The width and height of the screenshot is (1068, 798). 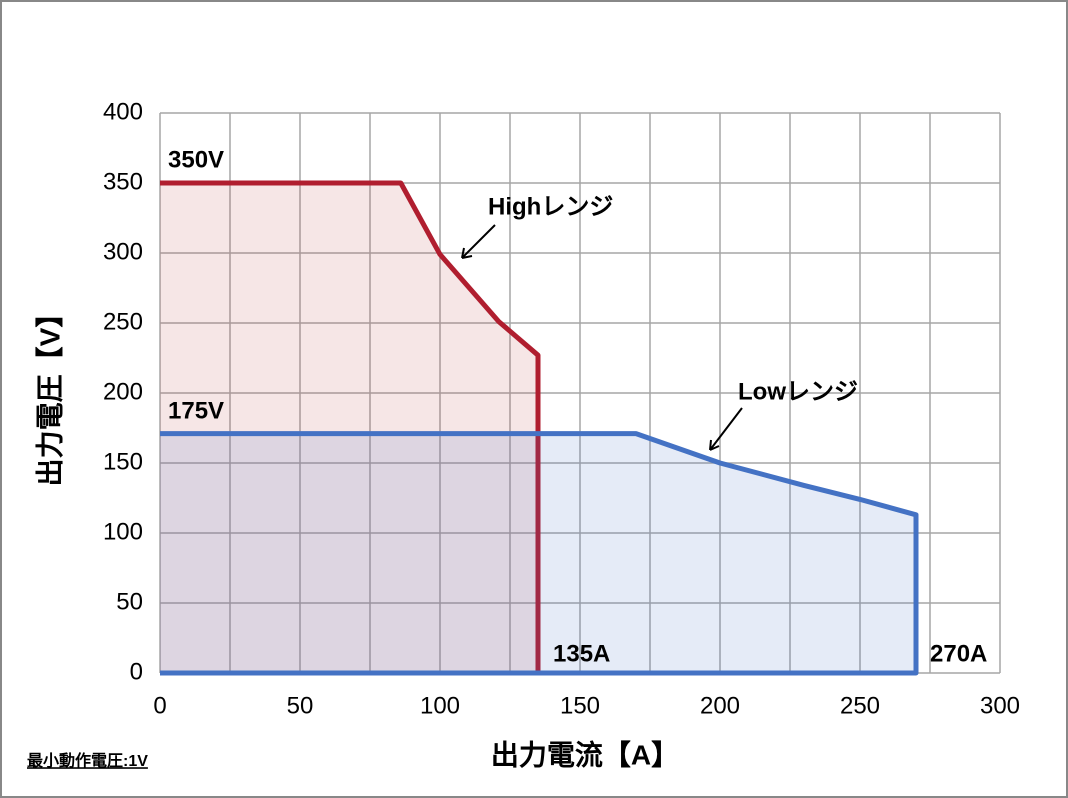 I want to click on y-axis-label: 出力電圧【V】, so click(x=49, y=393).